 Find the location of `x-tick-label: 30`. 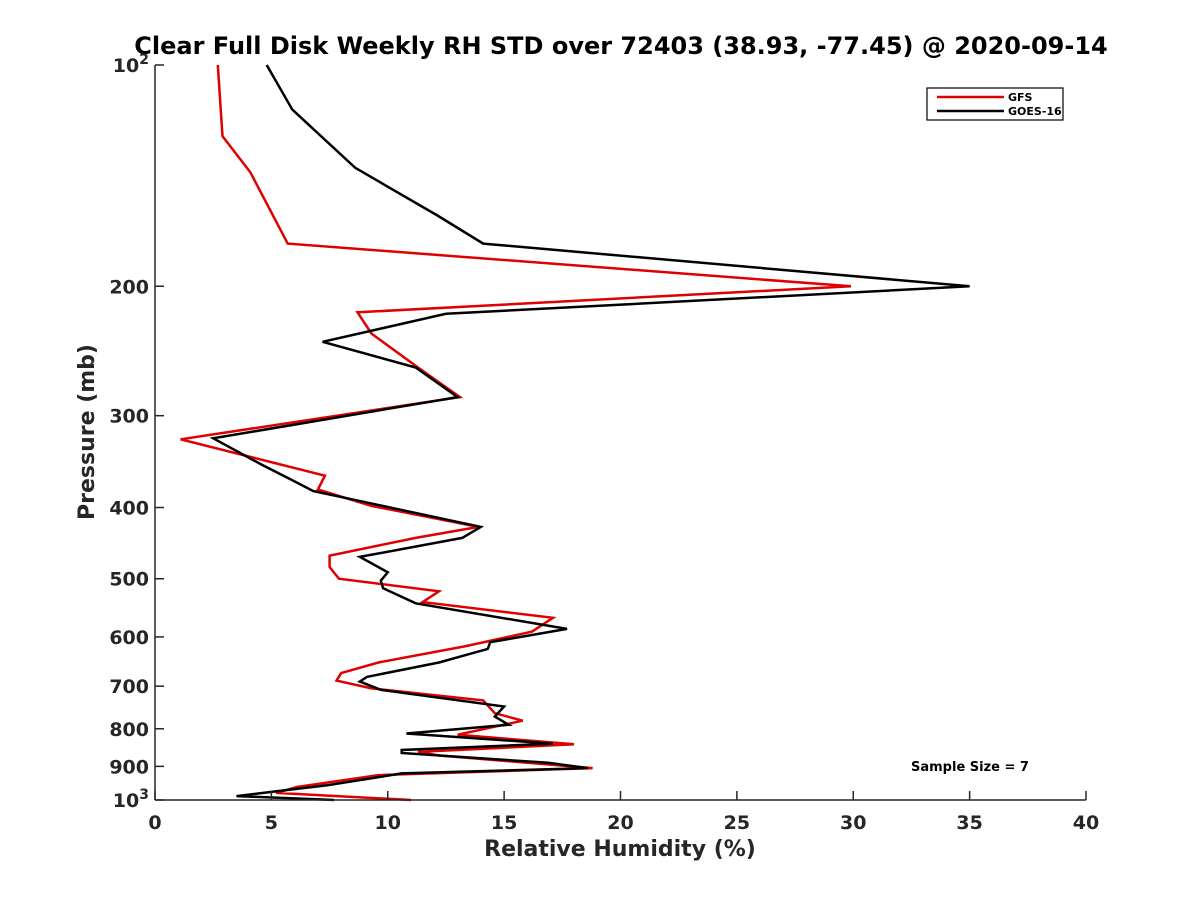

x-tick-label: 30 is located at coordinates (853, 823).